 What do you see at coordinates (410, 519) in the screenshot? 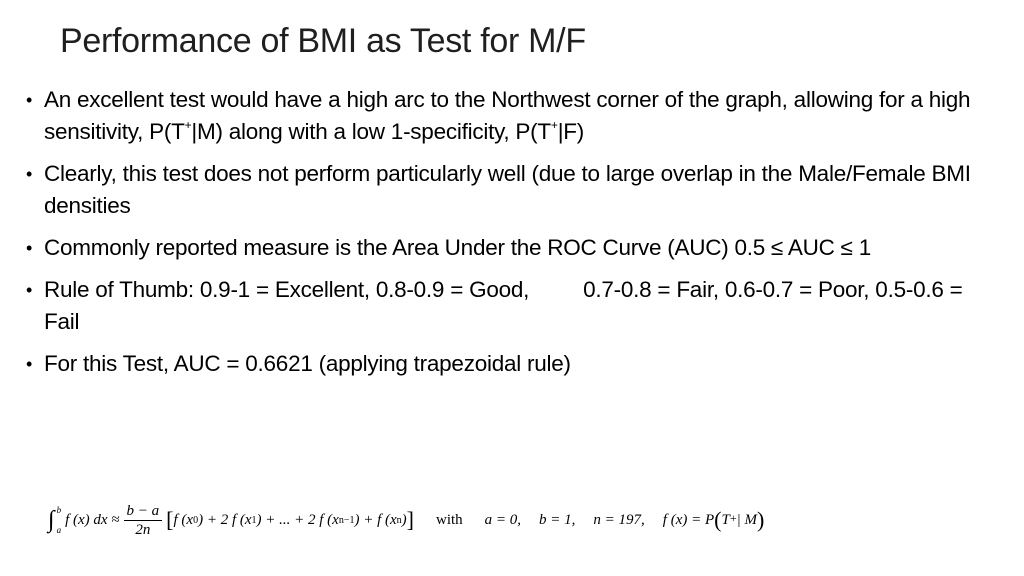
I see `bracket-close: ]` at bounding box center [410, 519].